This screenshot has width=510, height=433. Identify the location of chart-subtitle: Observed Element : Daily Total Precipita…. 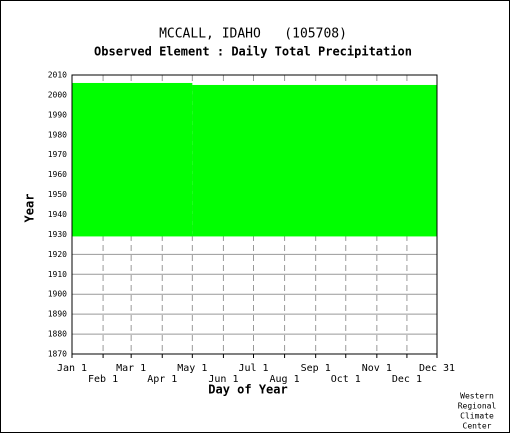
(253, 52).